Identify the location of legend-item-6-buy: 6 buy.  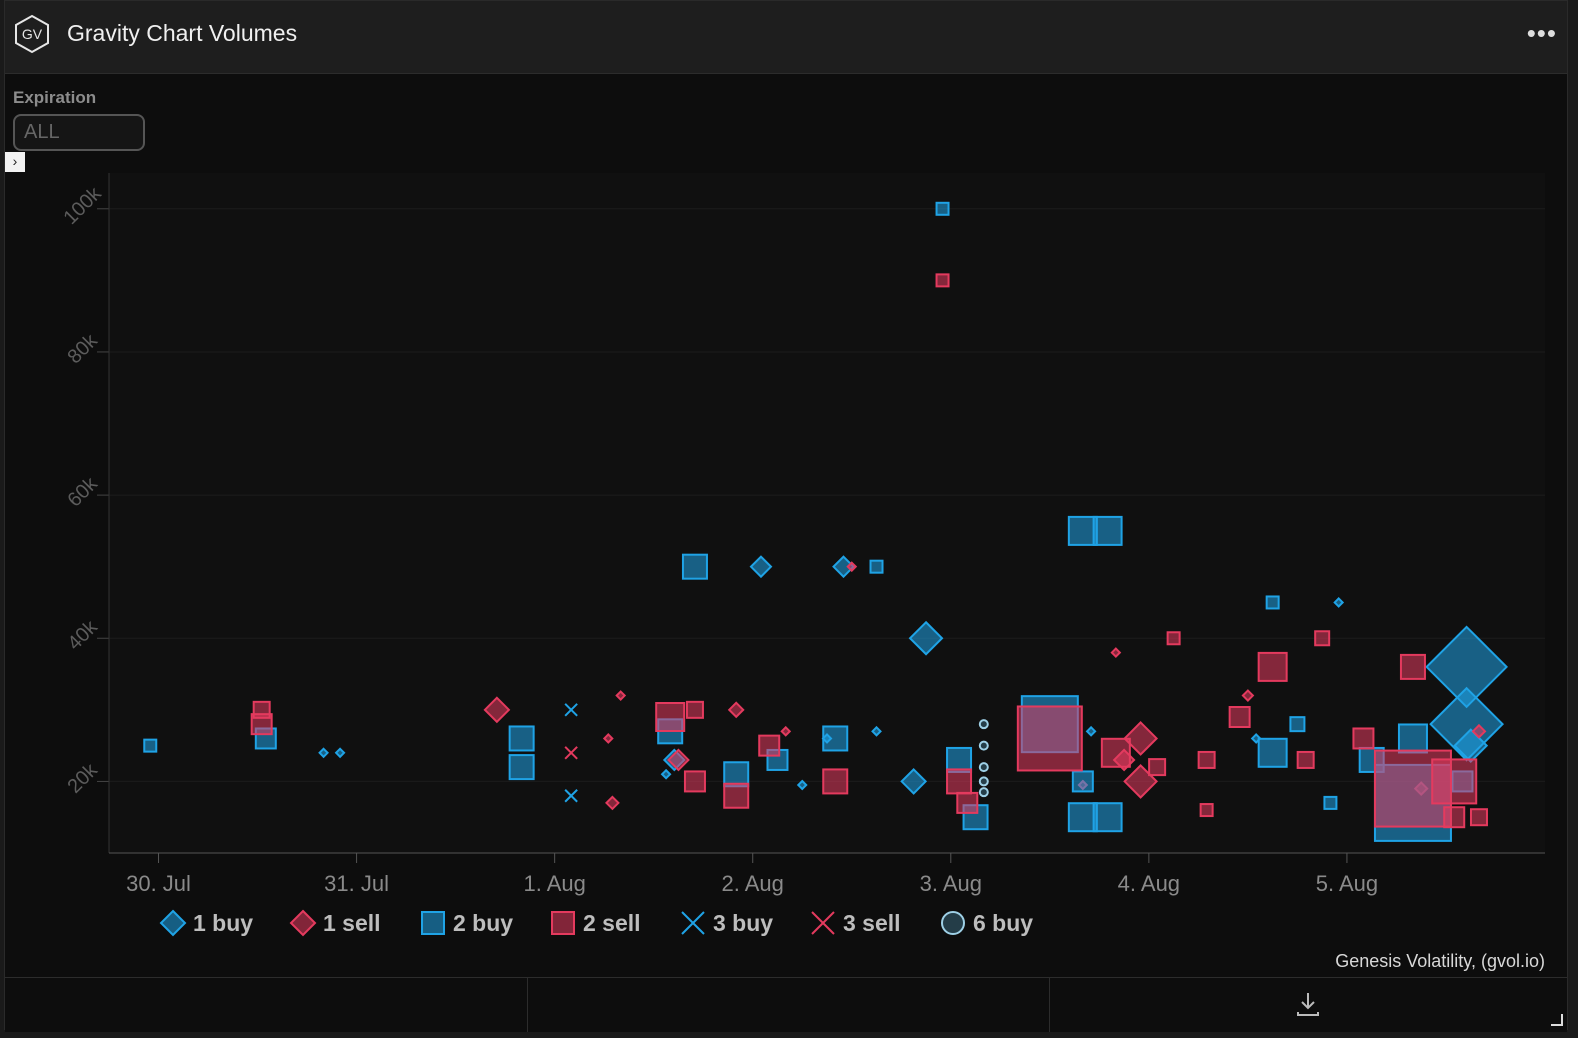
(987, 923).